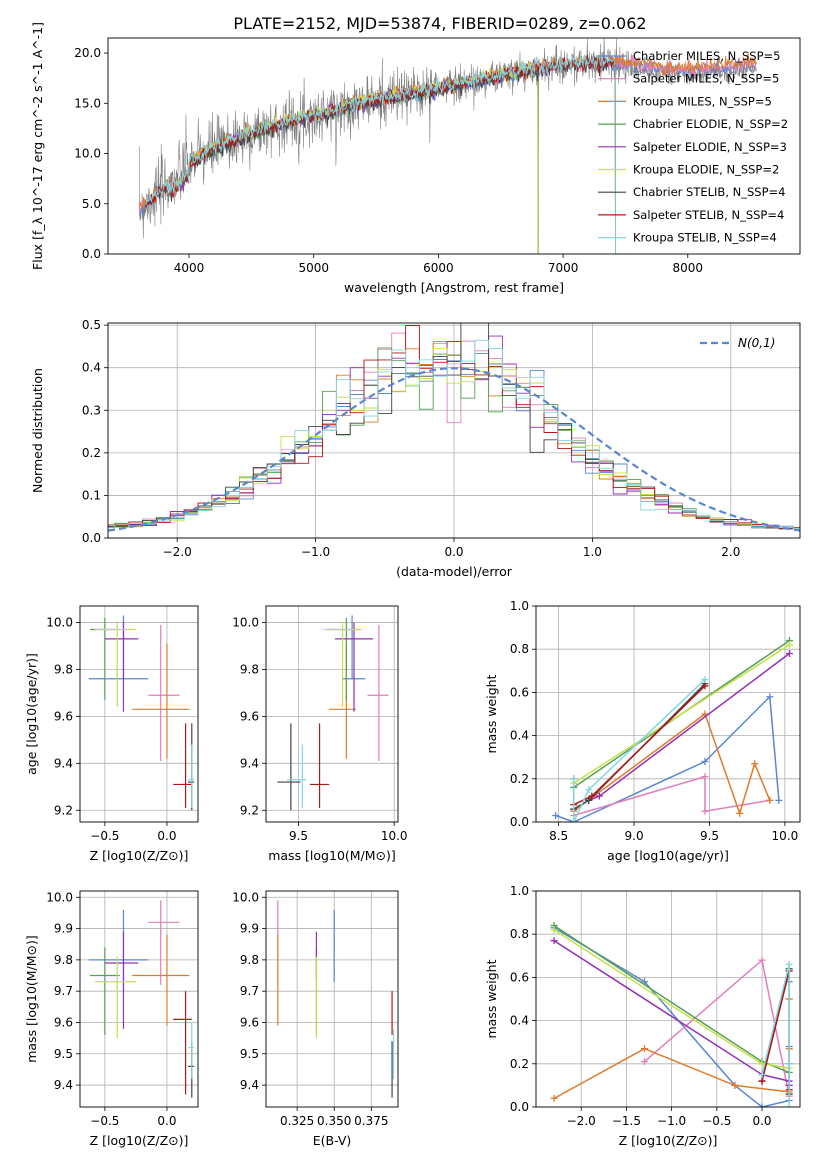  I want to click on x-tick-label: 1.0, so click(592, 552).